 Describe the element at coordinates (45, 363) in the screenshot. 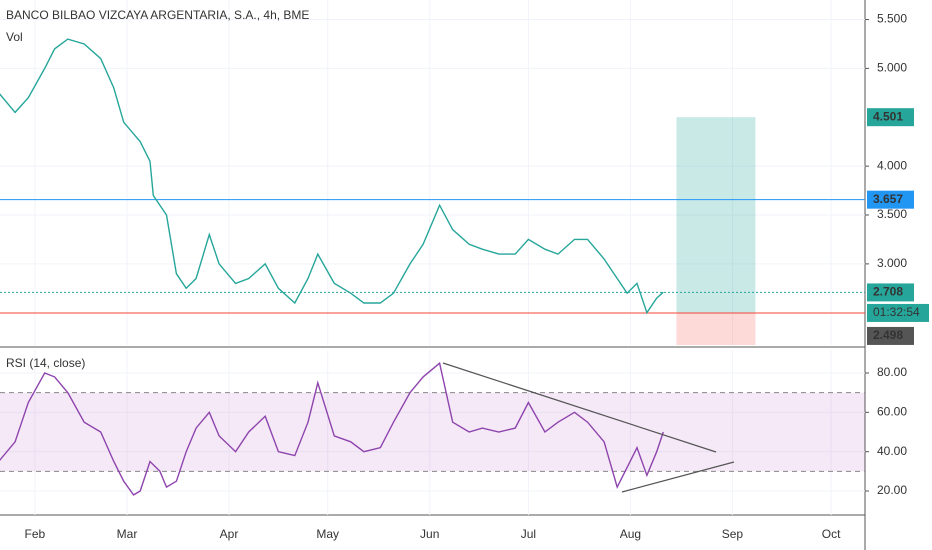

I see `rsi-title: RSI (14, close)` at that location.